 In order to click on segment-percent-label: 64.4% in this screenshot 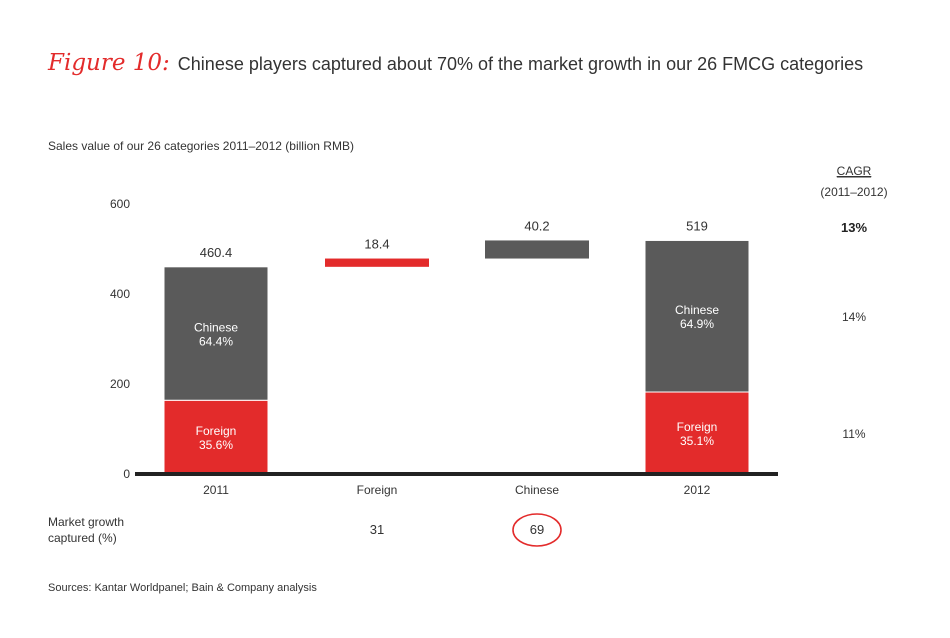, I will do `click(216, 342)`.